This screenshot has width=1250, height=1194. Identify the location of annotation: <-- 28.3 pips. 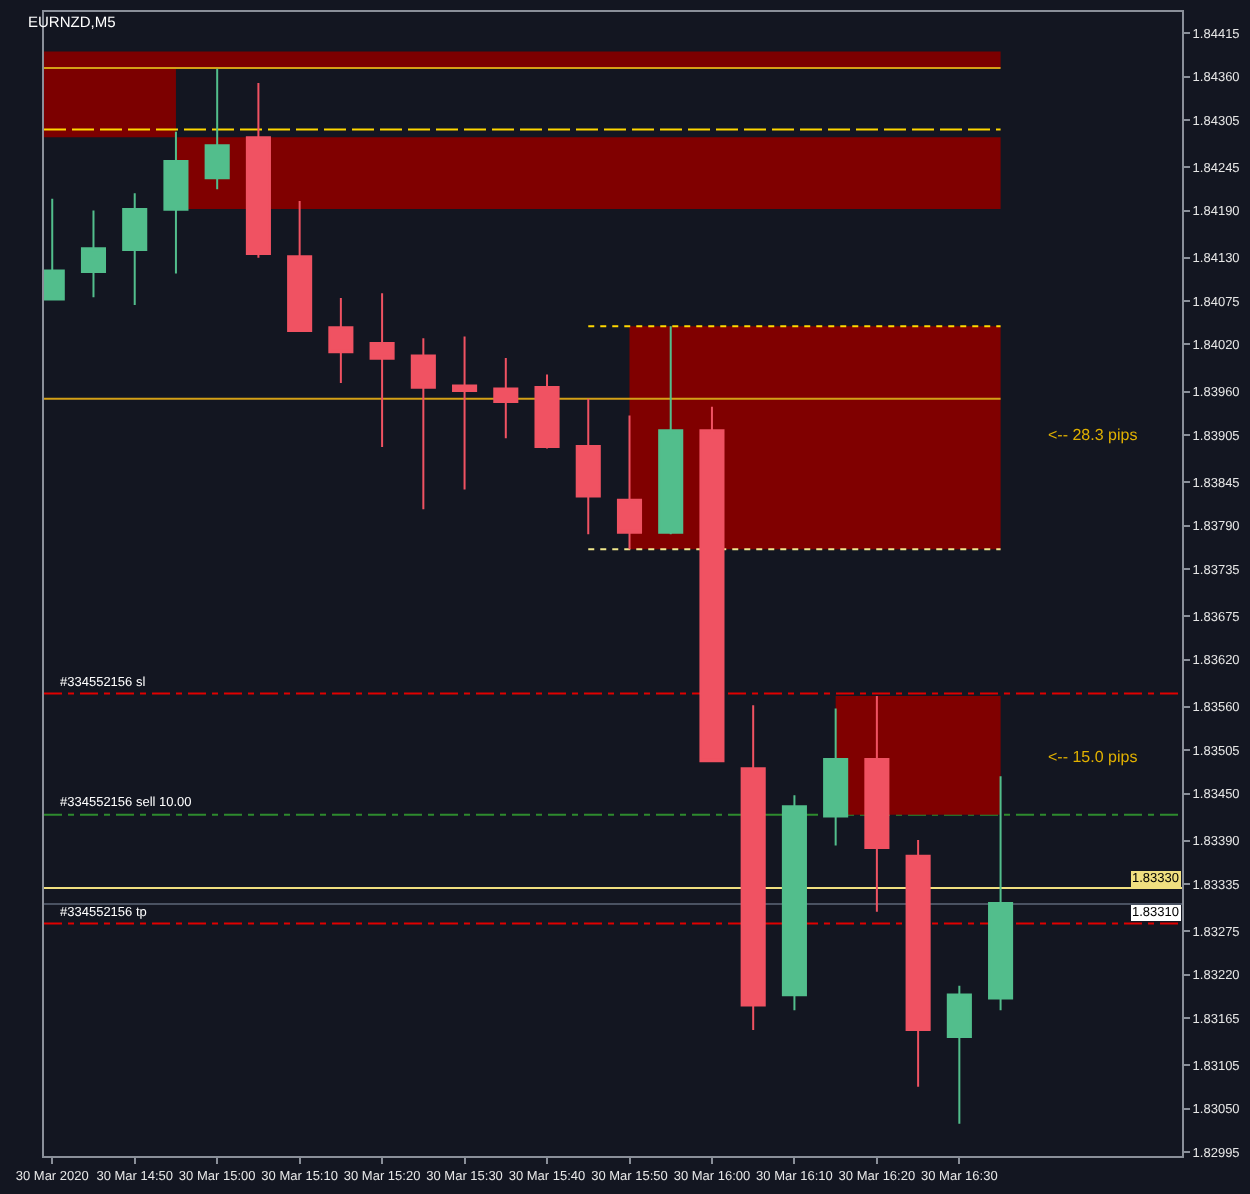
(1093, 435).